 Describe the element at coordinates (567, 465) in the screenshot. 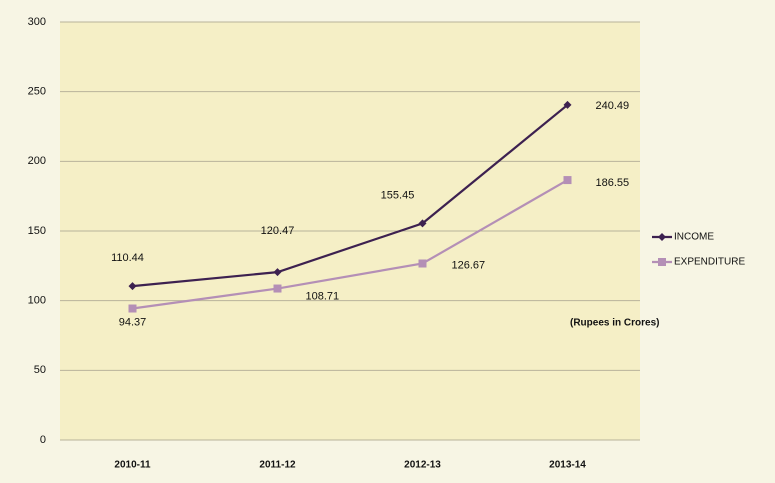

I see `x-tick-label: 2013-14` at that location.